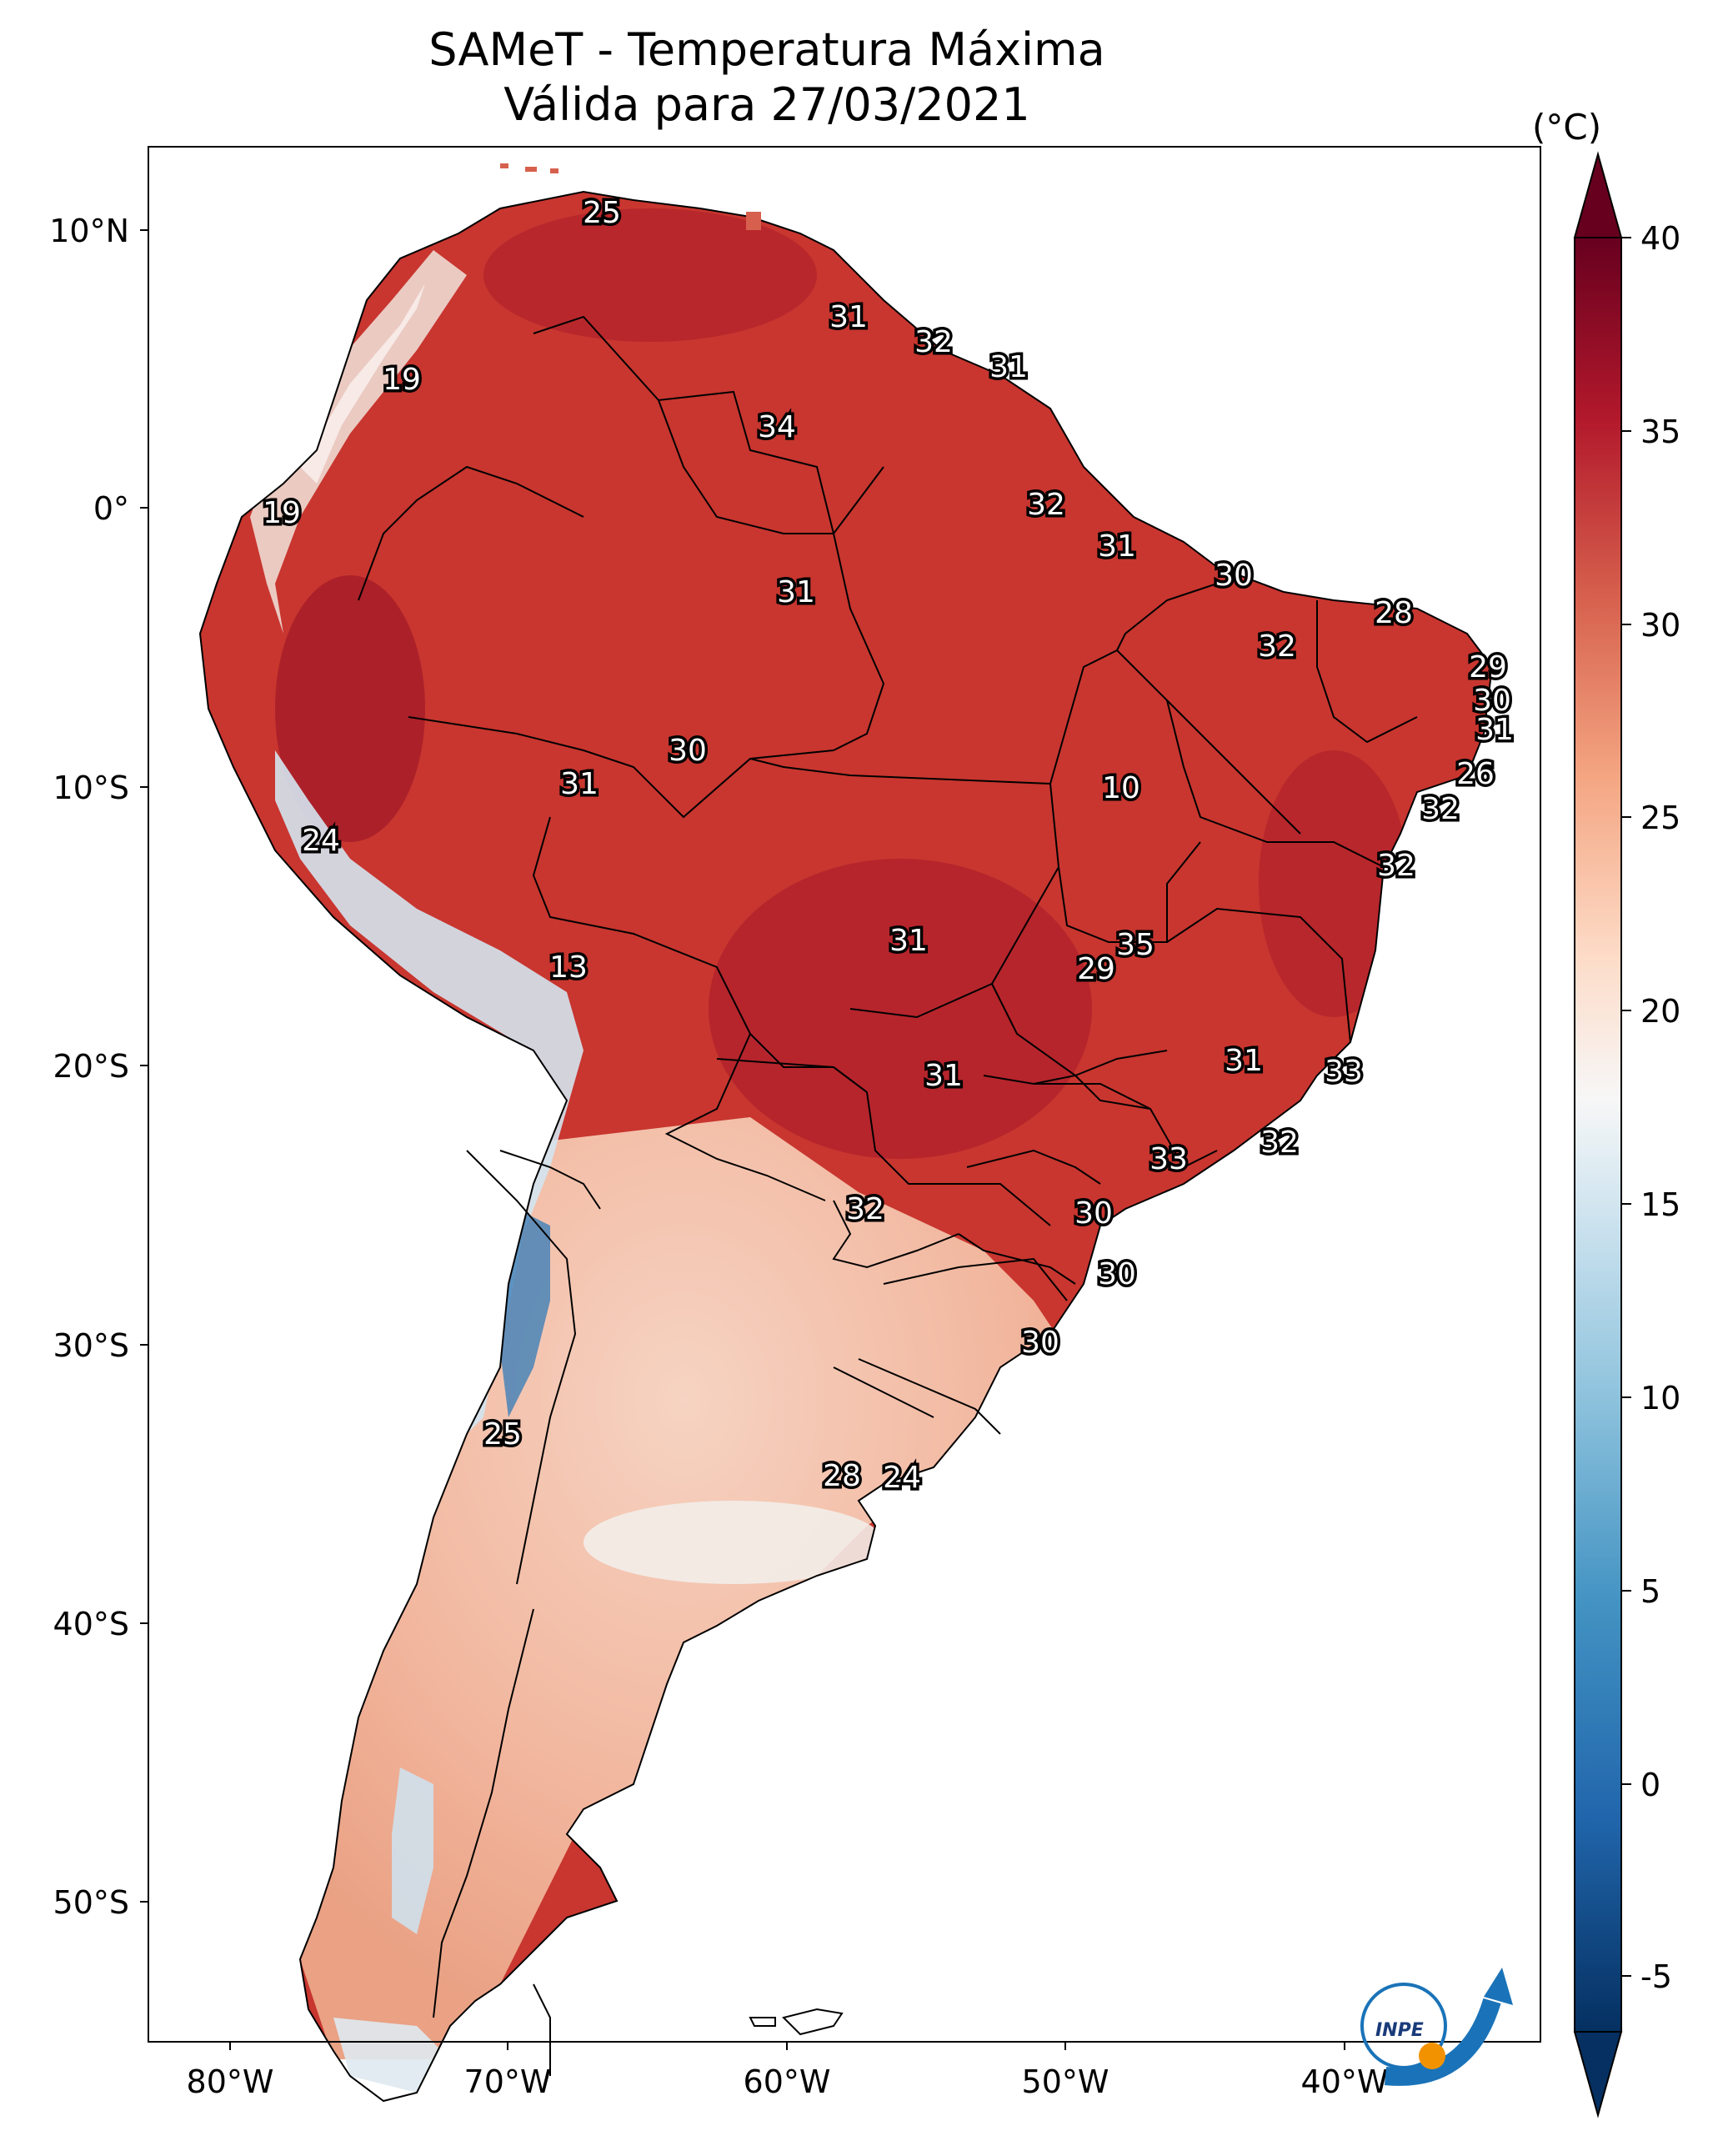 This screenshot has height=2156, width=1723. What do you see at coordinates (1650, 1785) in the screenshot?
I see `colorbar-tick-label: 0` at bounding box center [1650, 1785].